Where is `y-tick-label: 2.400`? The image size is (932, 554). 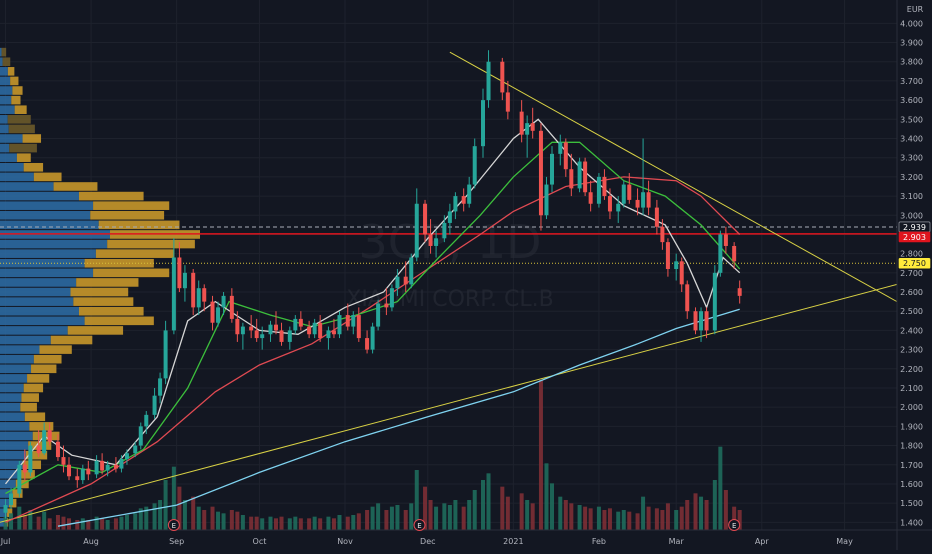 y-tick-label: 2.400 is located at coordinates (911, 330).